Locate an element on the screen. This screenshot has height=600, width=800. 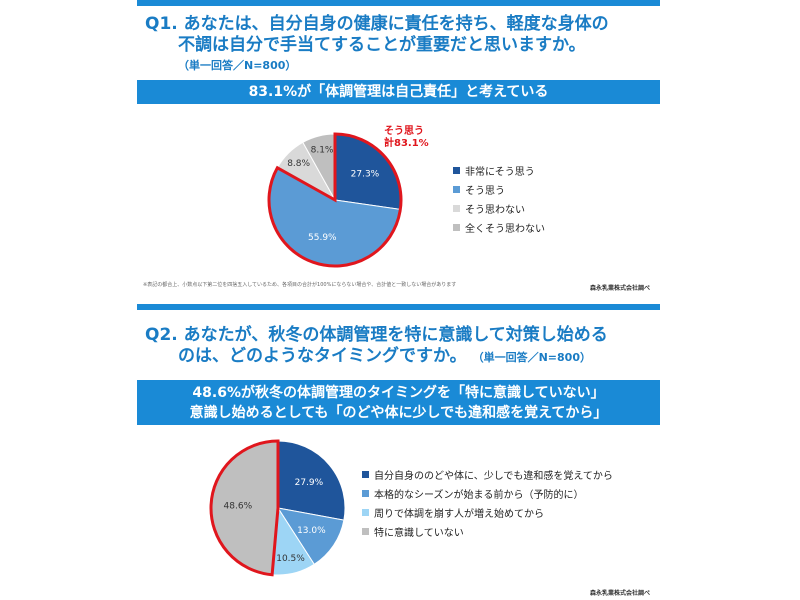
legend-item: 非常にそう思う is located at coordinates (499, 170).